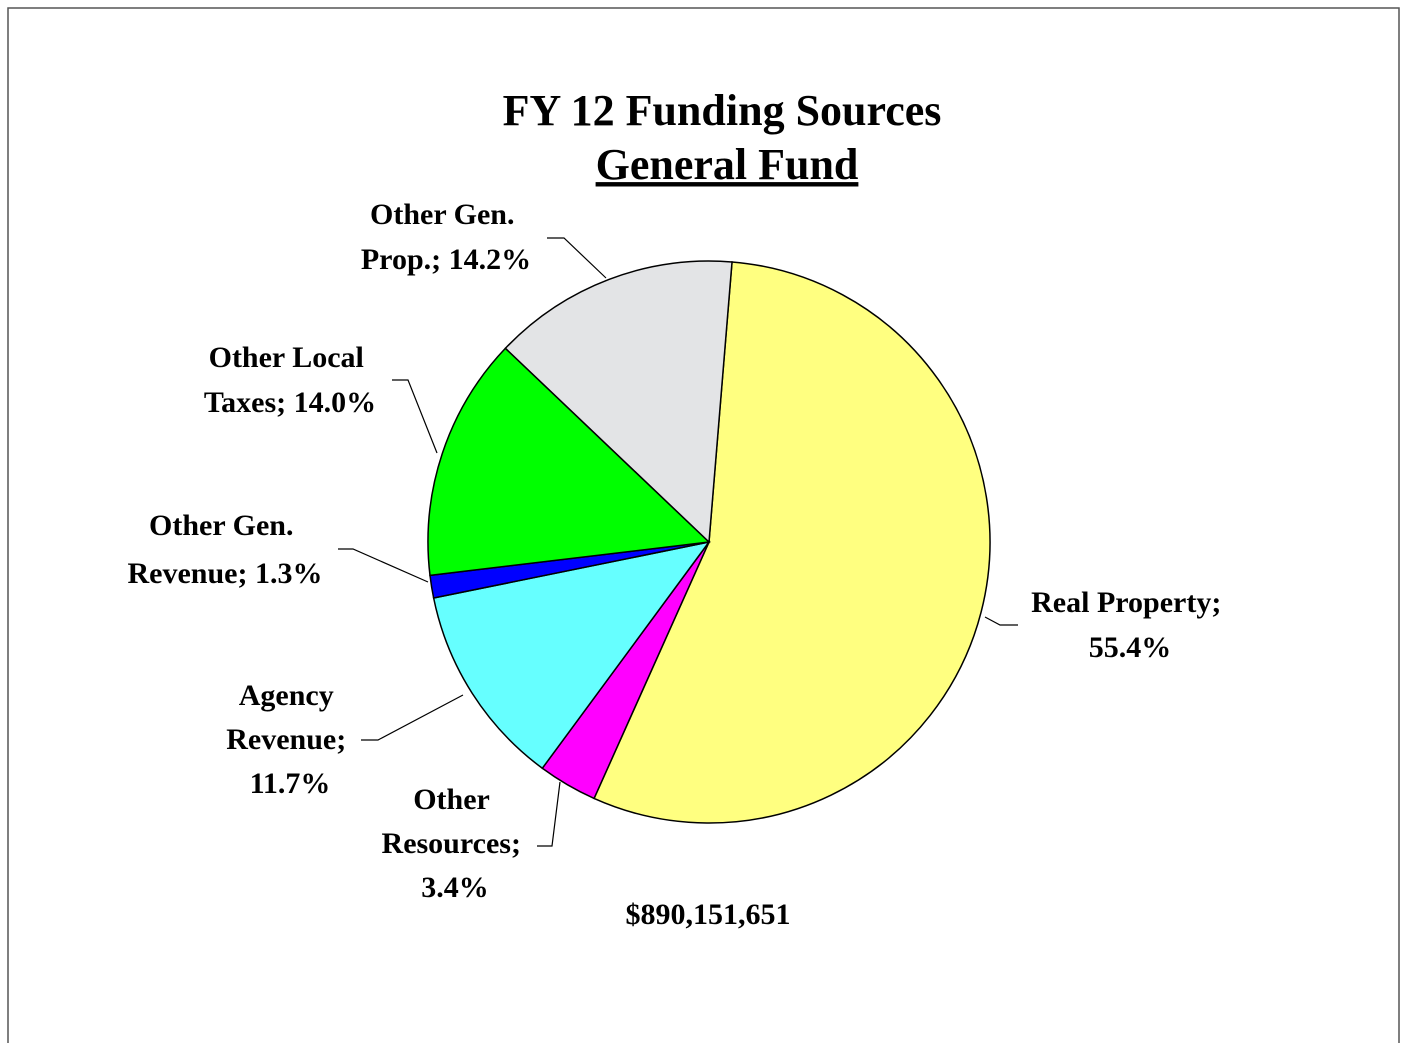 Image resolution: width=1403 pixels, height=1043 pixels. What do you see at coordinates (455, 843) in the screenshot?
I see `data-label: Other Resources; 3.4%` at bounding box center [455, 843].